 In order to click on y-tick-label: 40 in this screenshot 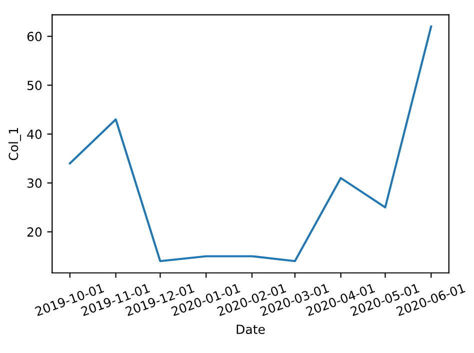, I will do `click(34, 134)`.